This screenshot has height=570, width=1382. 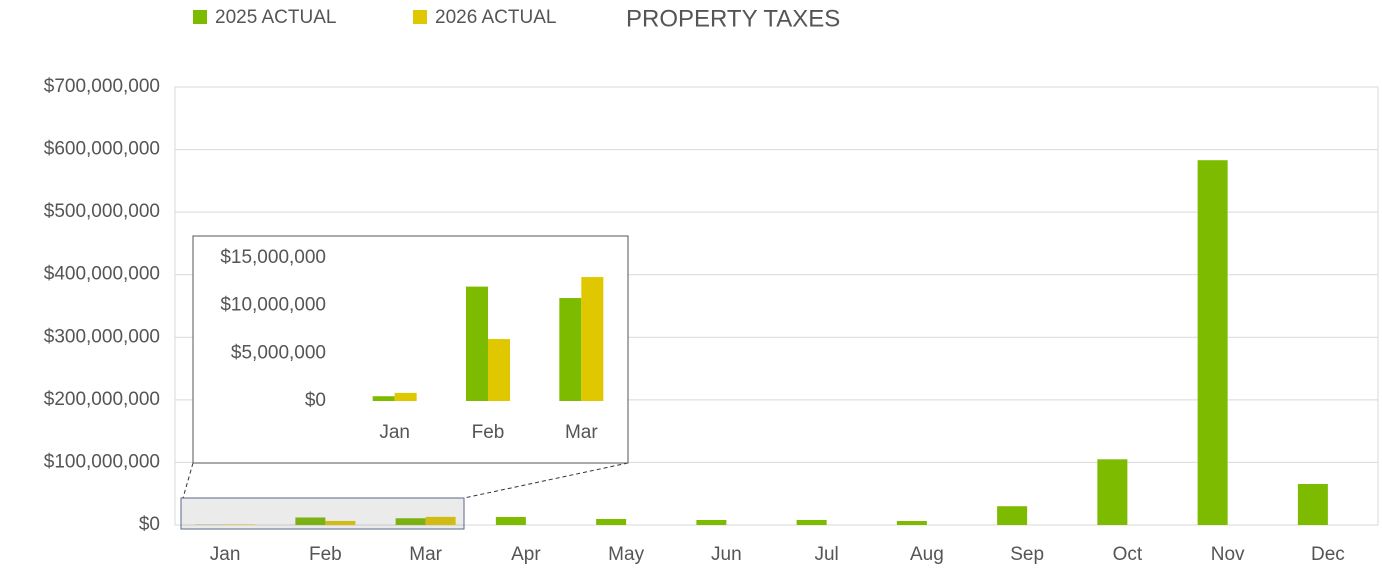 What do you see at coordinates (495, 17) in the screenshot?
I see `legend-label: 2026 ACTUAL` at bounding box center [495, 17].